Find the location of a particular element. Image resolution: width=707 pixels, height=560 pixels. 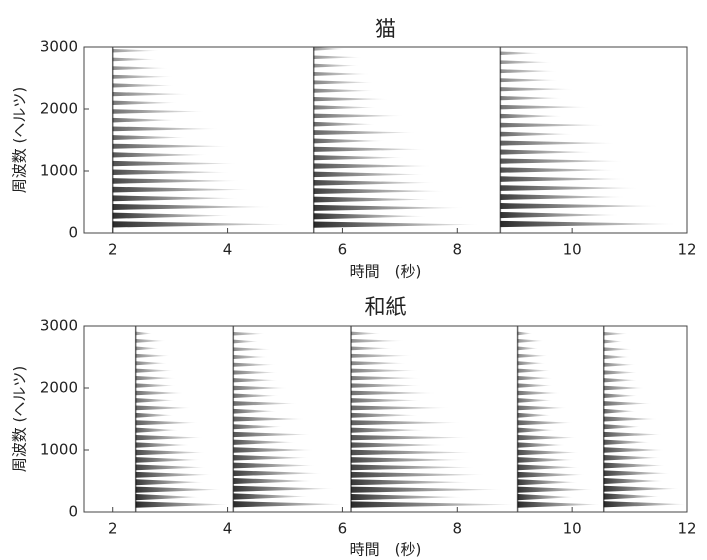

x-tick-label: 8 is located at coordinates (458, 529).